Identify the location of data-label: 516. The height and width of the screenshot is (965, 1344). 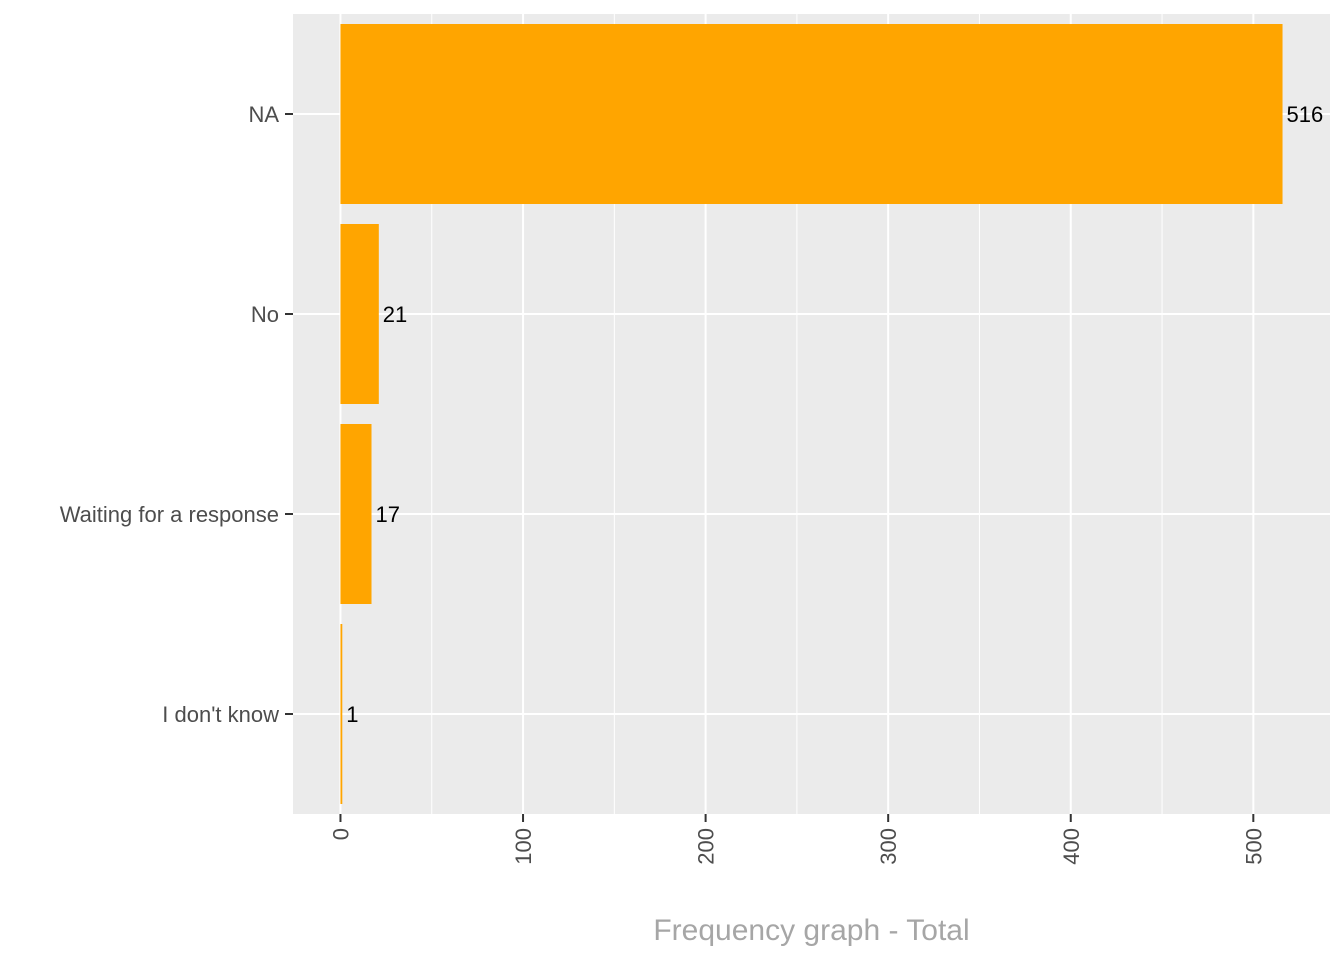
(1305, 114).